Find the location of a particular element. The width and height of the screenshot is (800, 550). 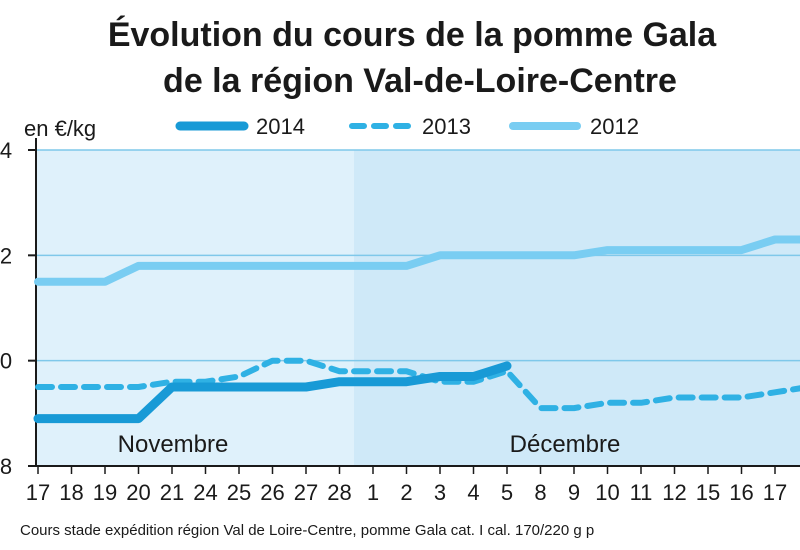

chart-title-line-2: de la région Val-de-Loire-Centre is located at coordinates (420, 81).